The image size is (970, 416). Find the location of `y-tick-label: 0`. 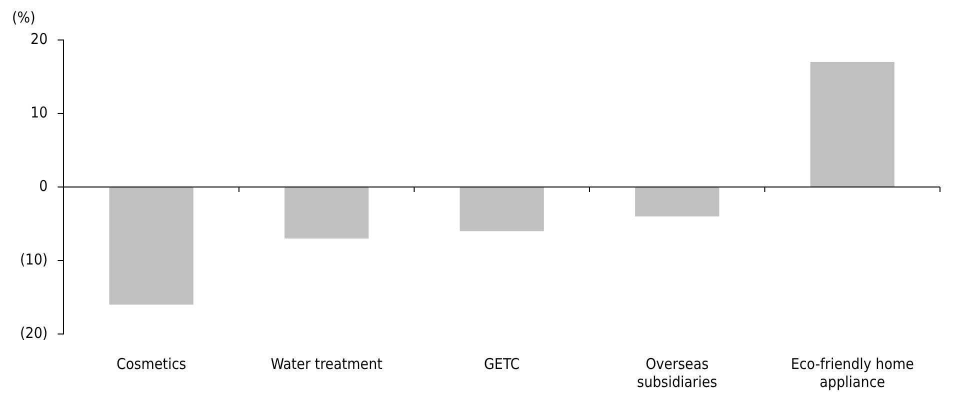

y-tick-label: 0 is located at coordinates (43, 185).